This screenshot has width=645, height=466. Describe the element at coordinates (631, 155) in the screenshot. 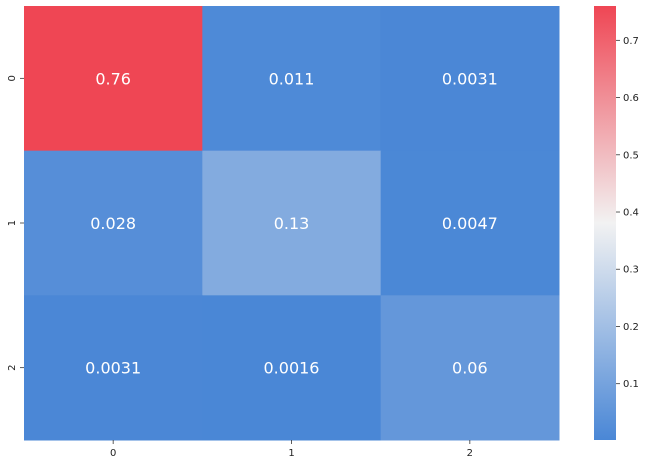

I see `colorbar-tick-label-4: 0.5` at that location.